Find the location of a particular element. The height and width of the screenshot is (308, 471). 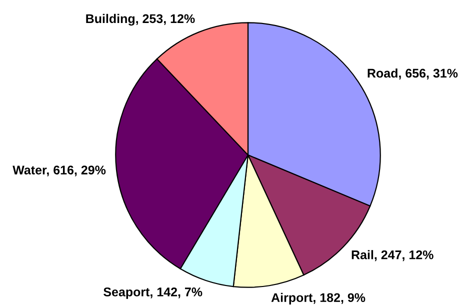

slice-label: Seaport, 142, 7% is located at coordinates (153, 293).